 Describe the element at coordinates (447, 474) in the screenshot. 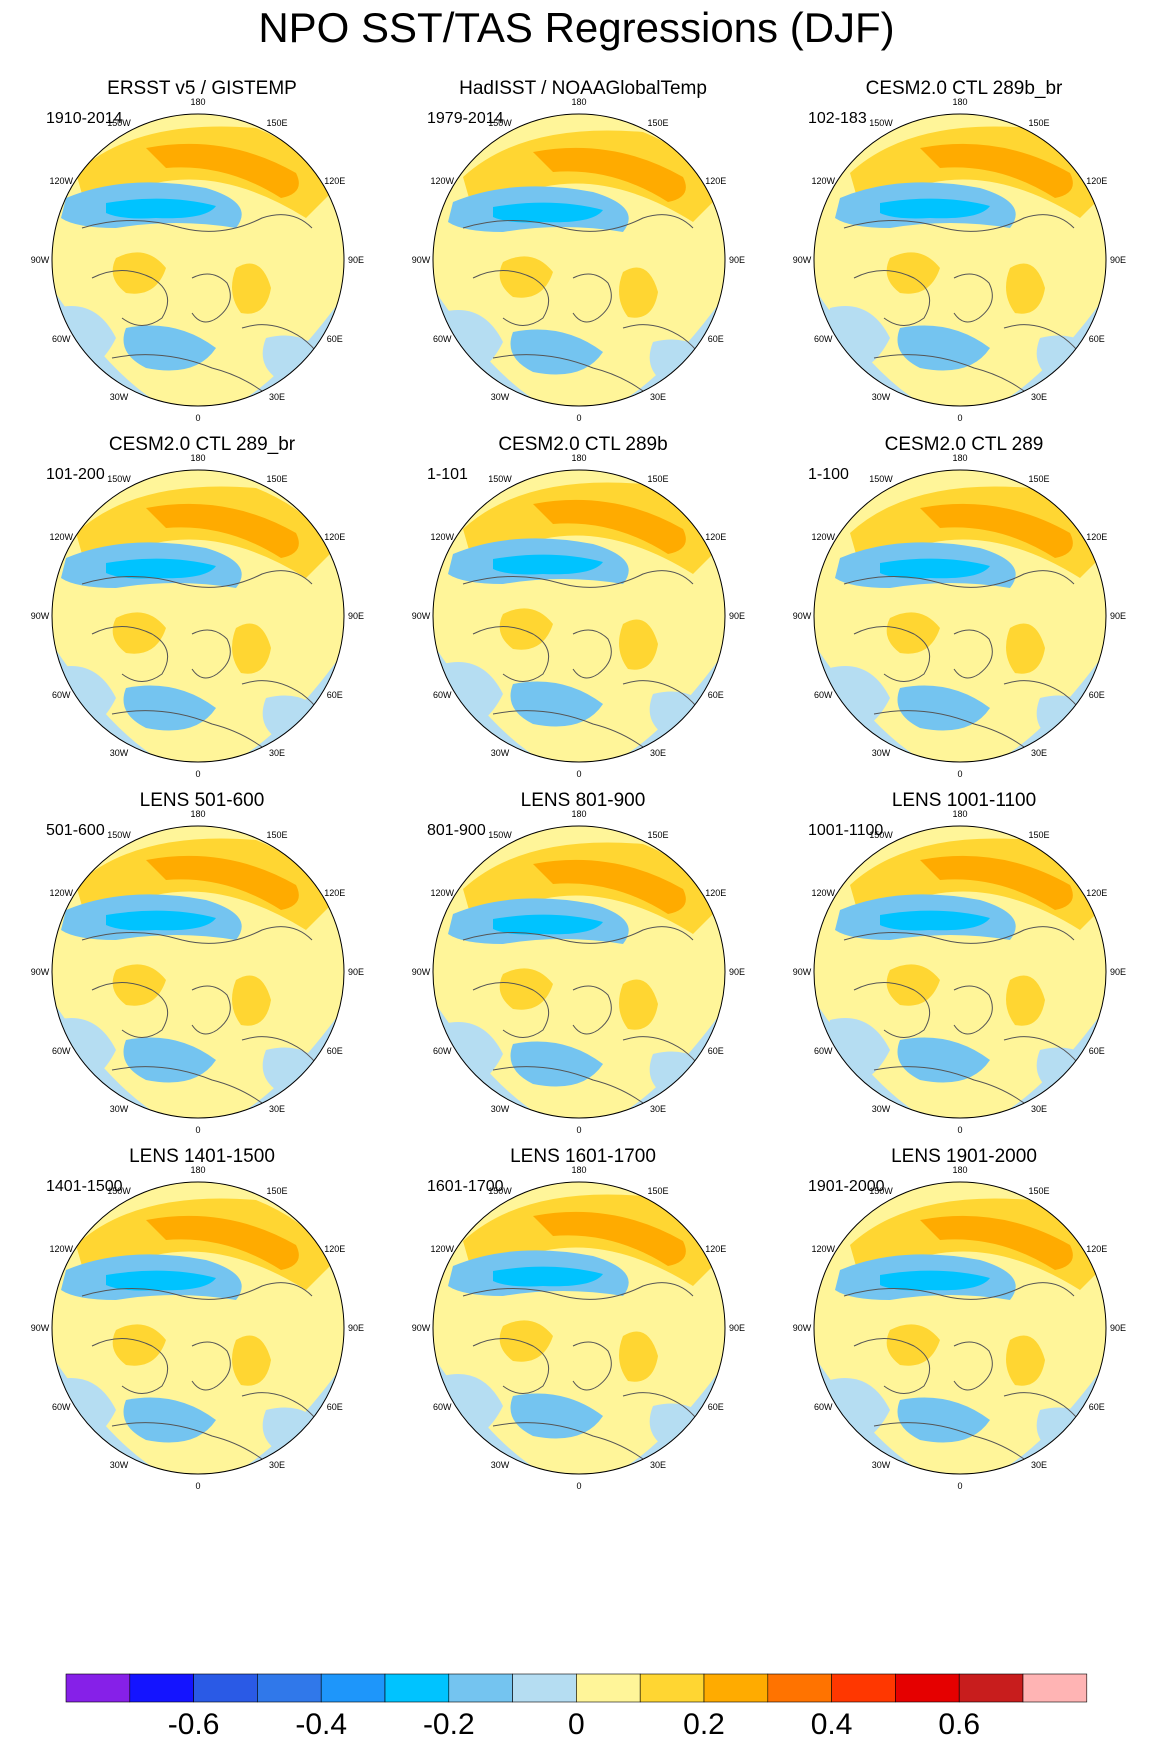

I see `panel-period: 1-101` at that location.